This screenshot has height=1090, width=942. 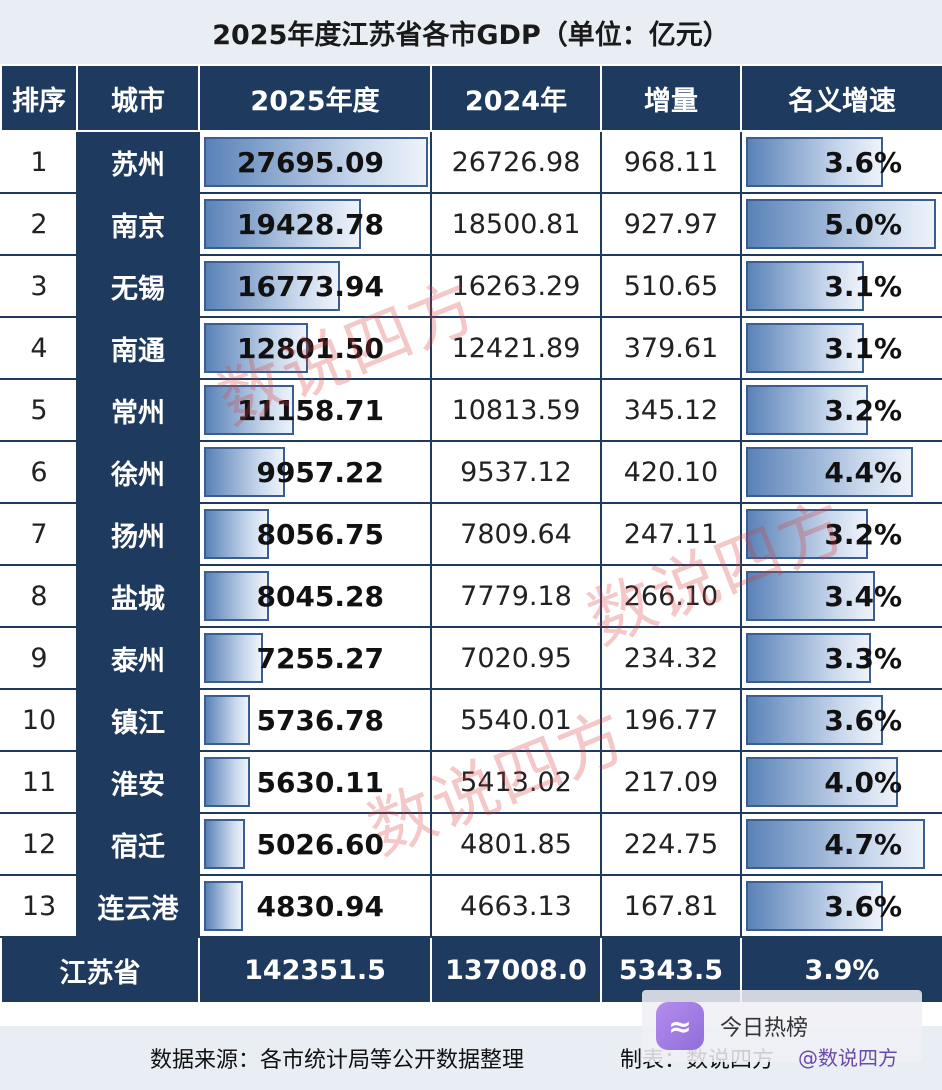 I want to click on rank-cell: 7, so click(x=39, y=534).